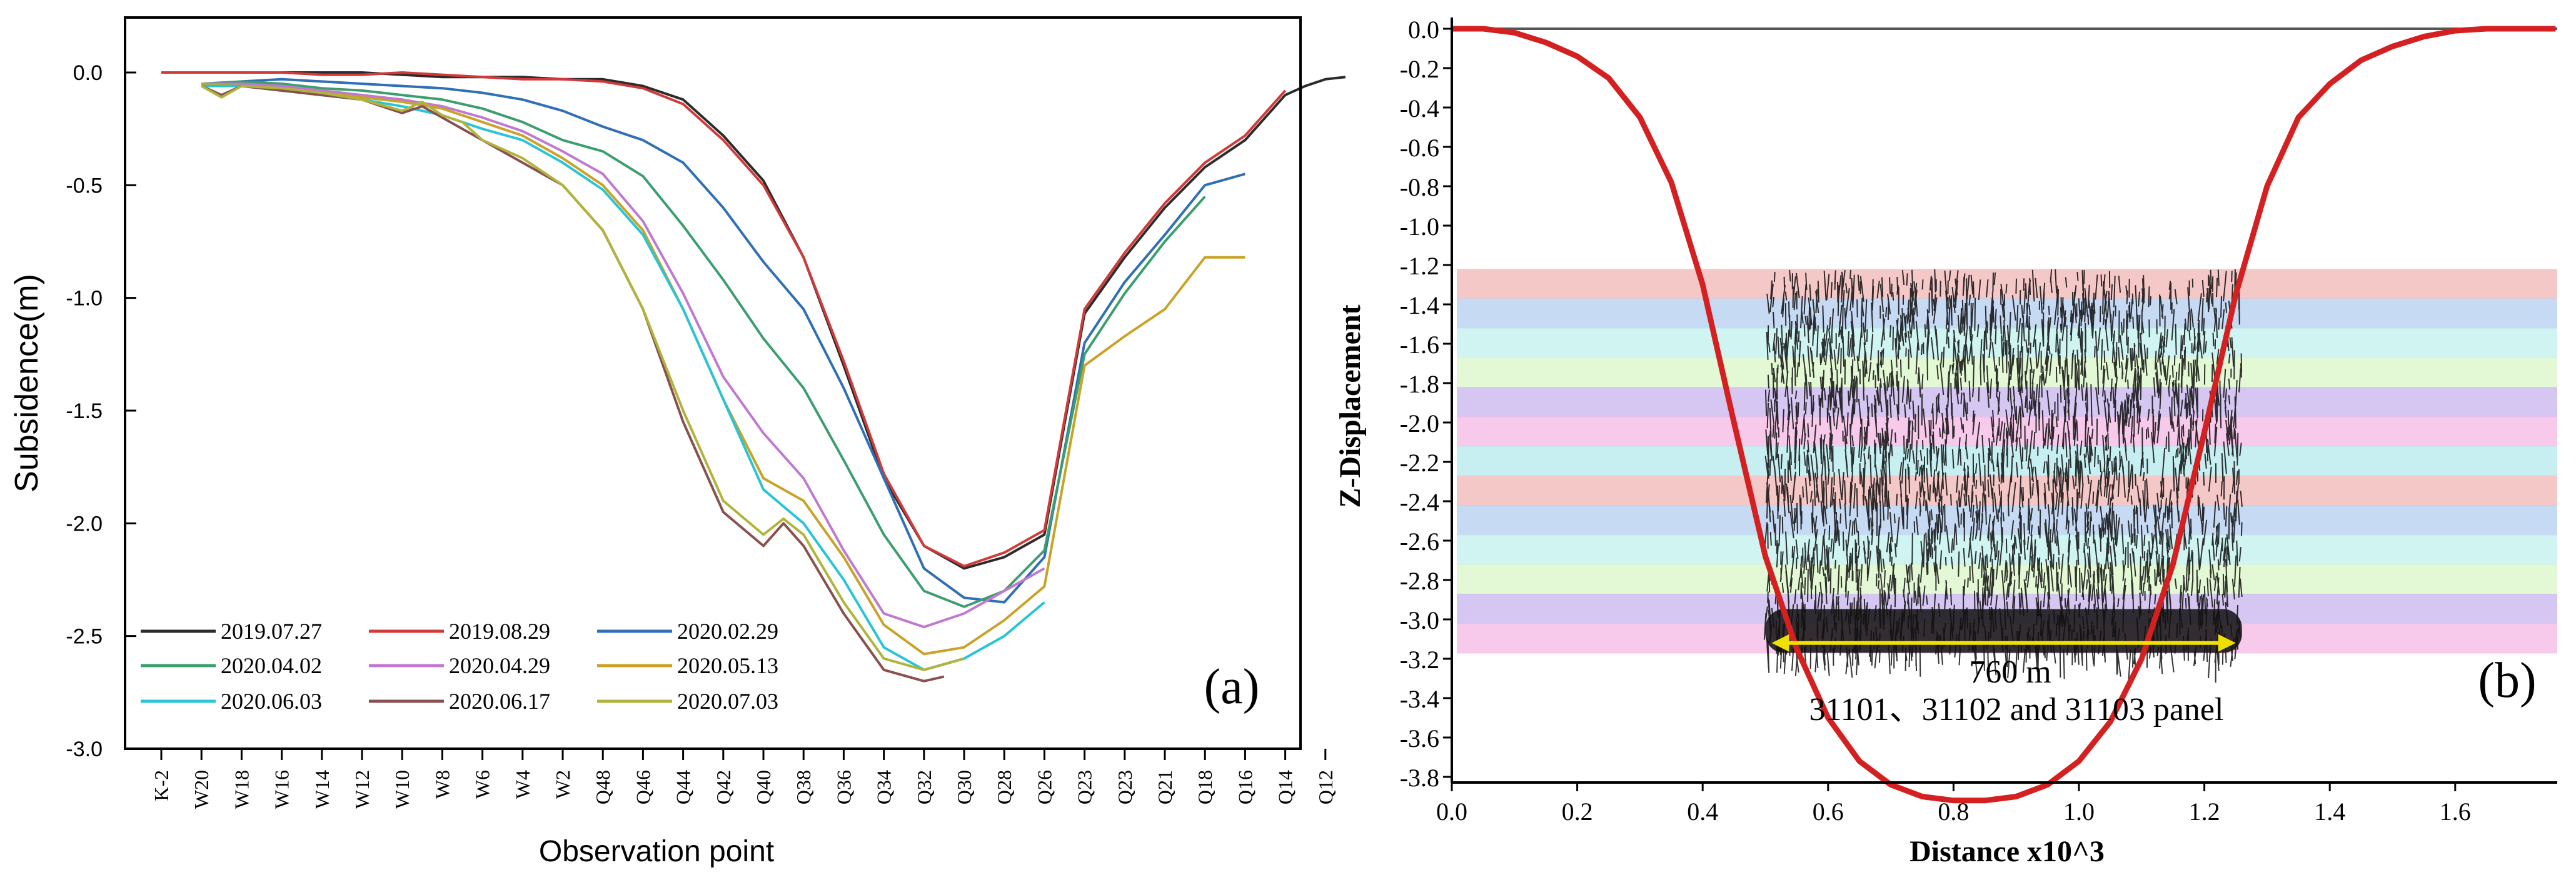 Image resolution: width=2576 pixels, height=875 pixels. What do you see at coordinates (2016, 710) in the screenshot?
I see `panel-b-panel-caption: 31101、31102 and 31103 panel` at bounding box center [2016, 710].